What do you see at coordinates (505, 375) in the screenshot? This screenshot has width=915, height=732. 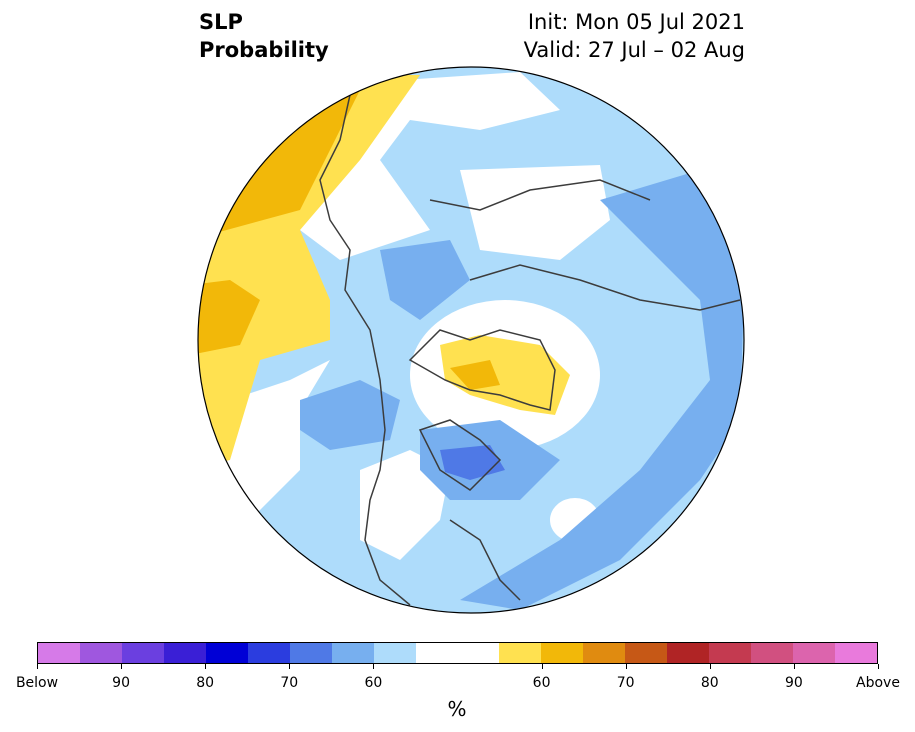 I see `above-60-greenland` at bounding box center [505, 375].